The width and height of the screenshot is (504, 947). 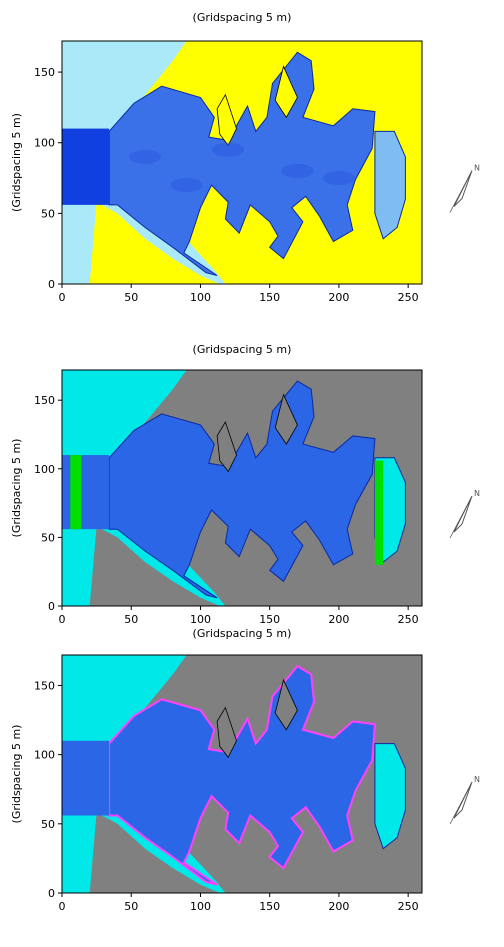 I want to click on chart-title-3: (Gridspacing 5 m), so click(x=242, y=633).